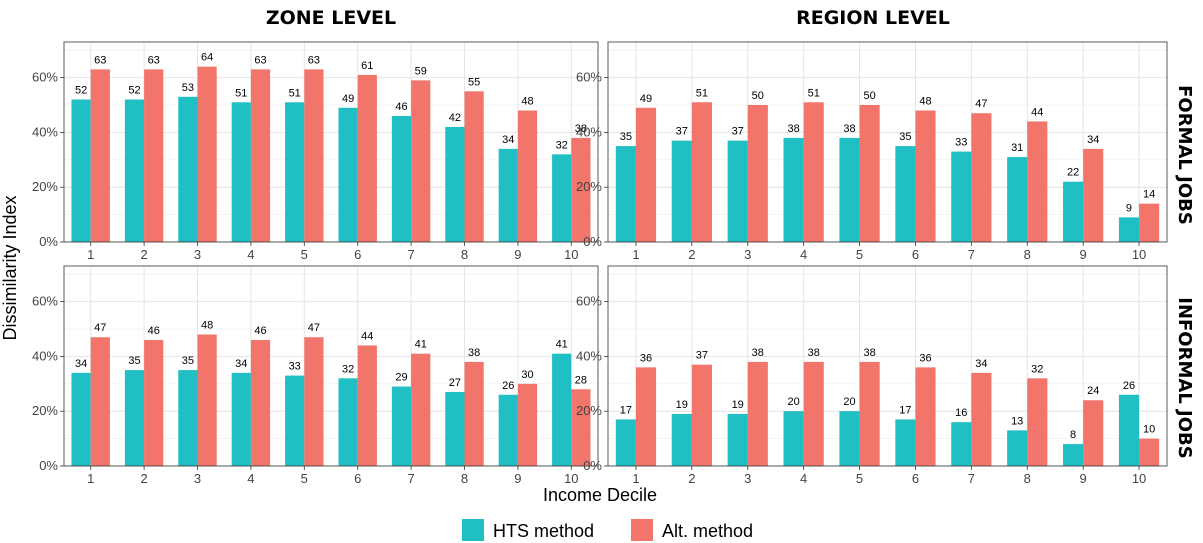  What do you see at coordinates (1149, 195) in the screenshot?
I see `data-label: 14` at bounding box center [1149, 195].